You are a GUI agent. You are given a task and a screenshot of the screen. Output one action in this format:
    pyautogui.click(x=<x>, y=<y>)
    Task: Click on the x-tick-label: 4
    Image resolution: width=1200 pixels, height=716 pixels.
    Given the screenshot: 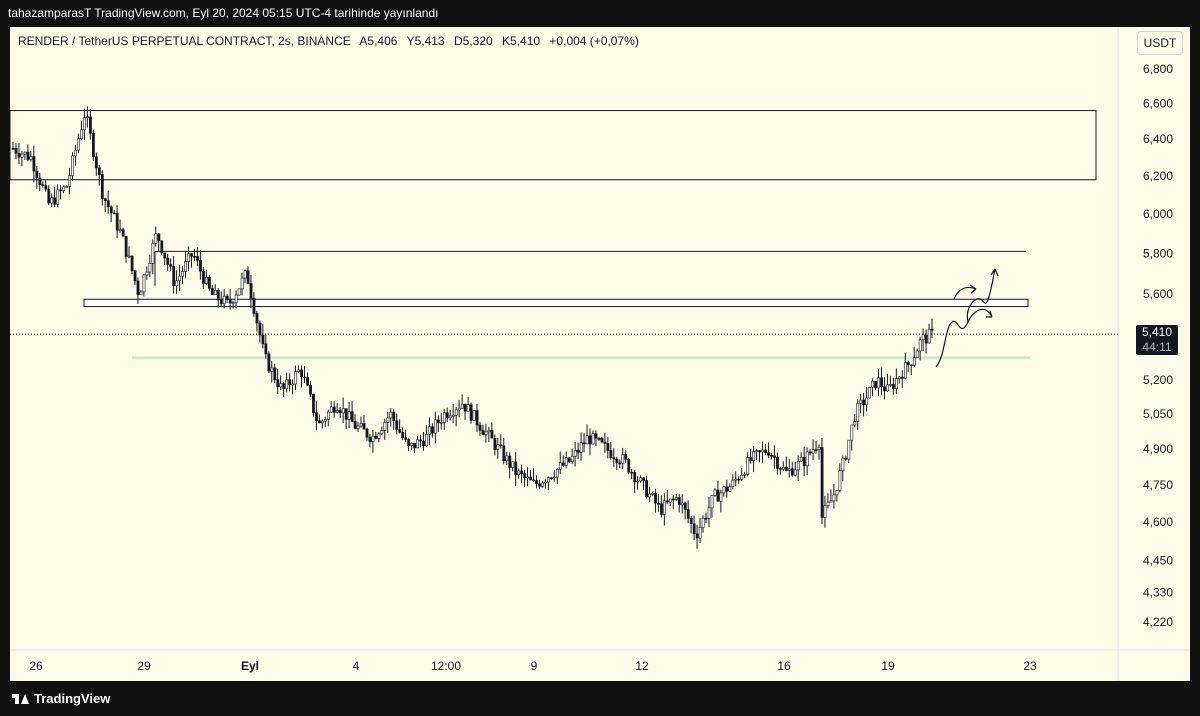 What is the action you would take?
    pyautogui.click(x=356, y=666)
    